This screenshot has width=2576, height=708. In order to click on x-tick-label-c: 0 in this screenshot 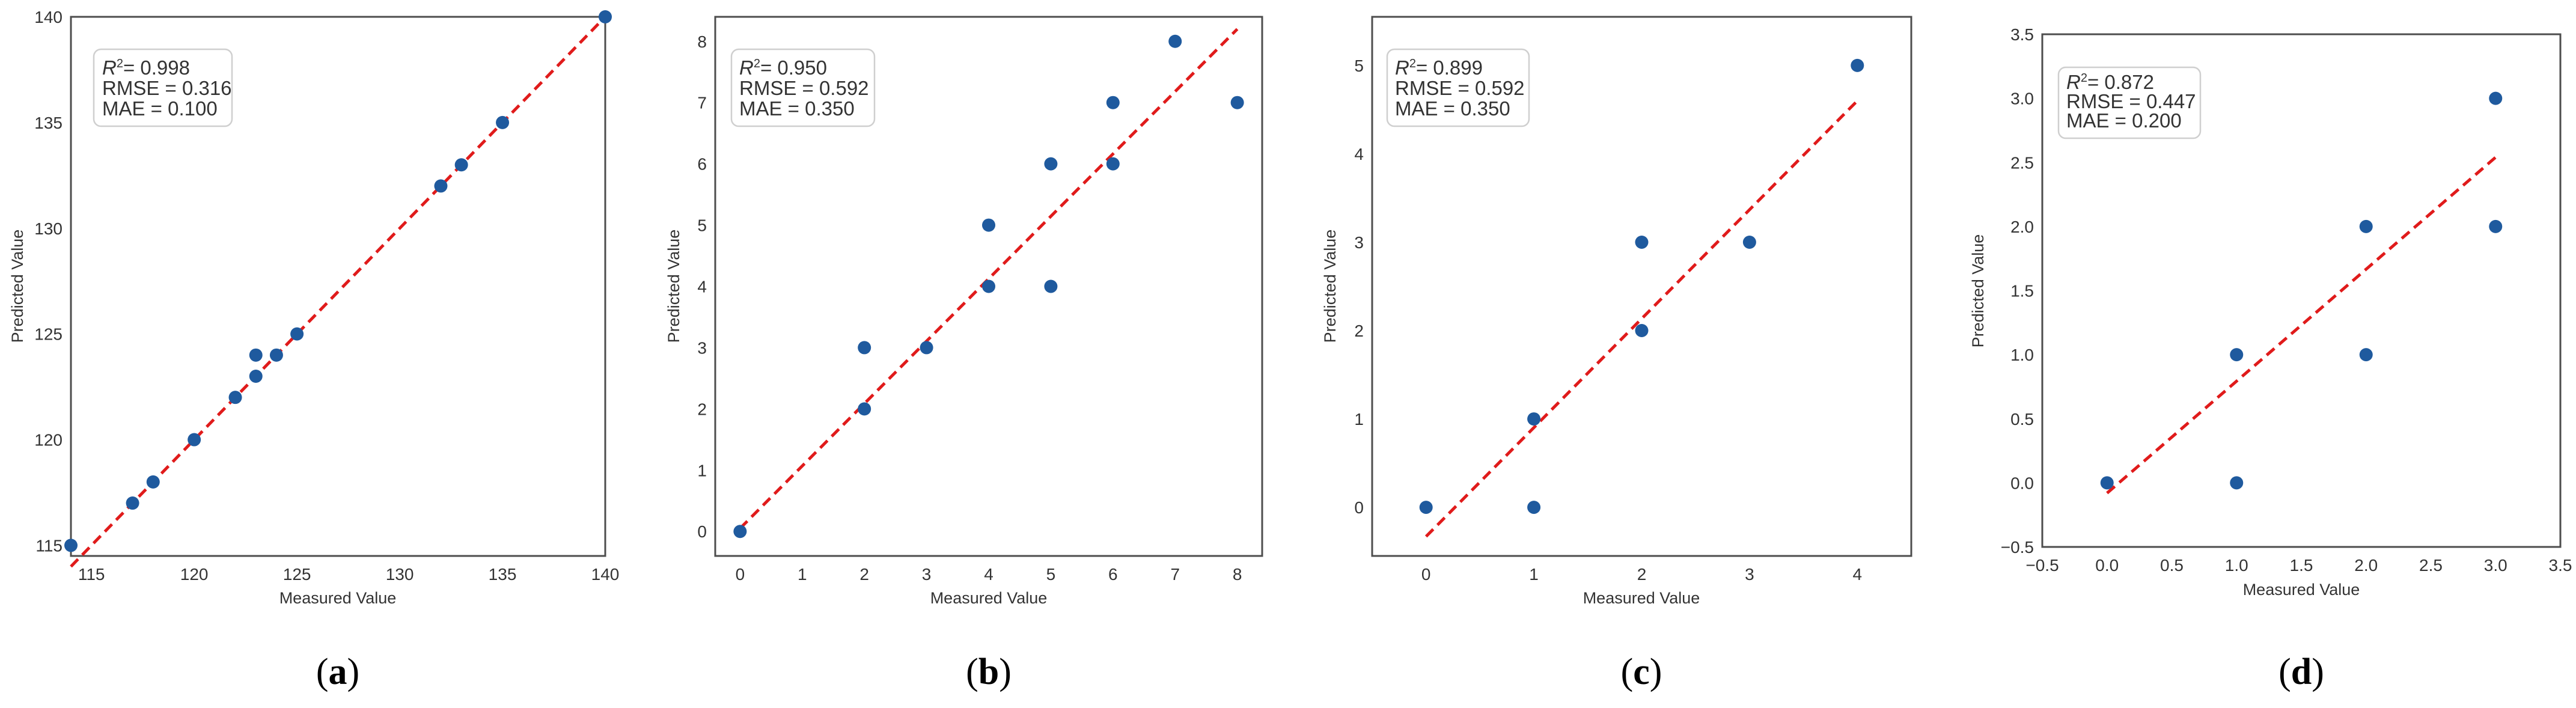, I will do `click(1426, 574)`.